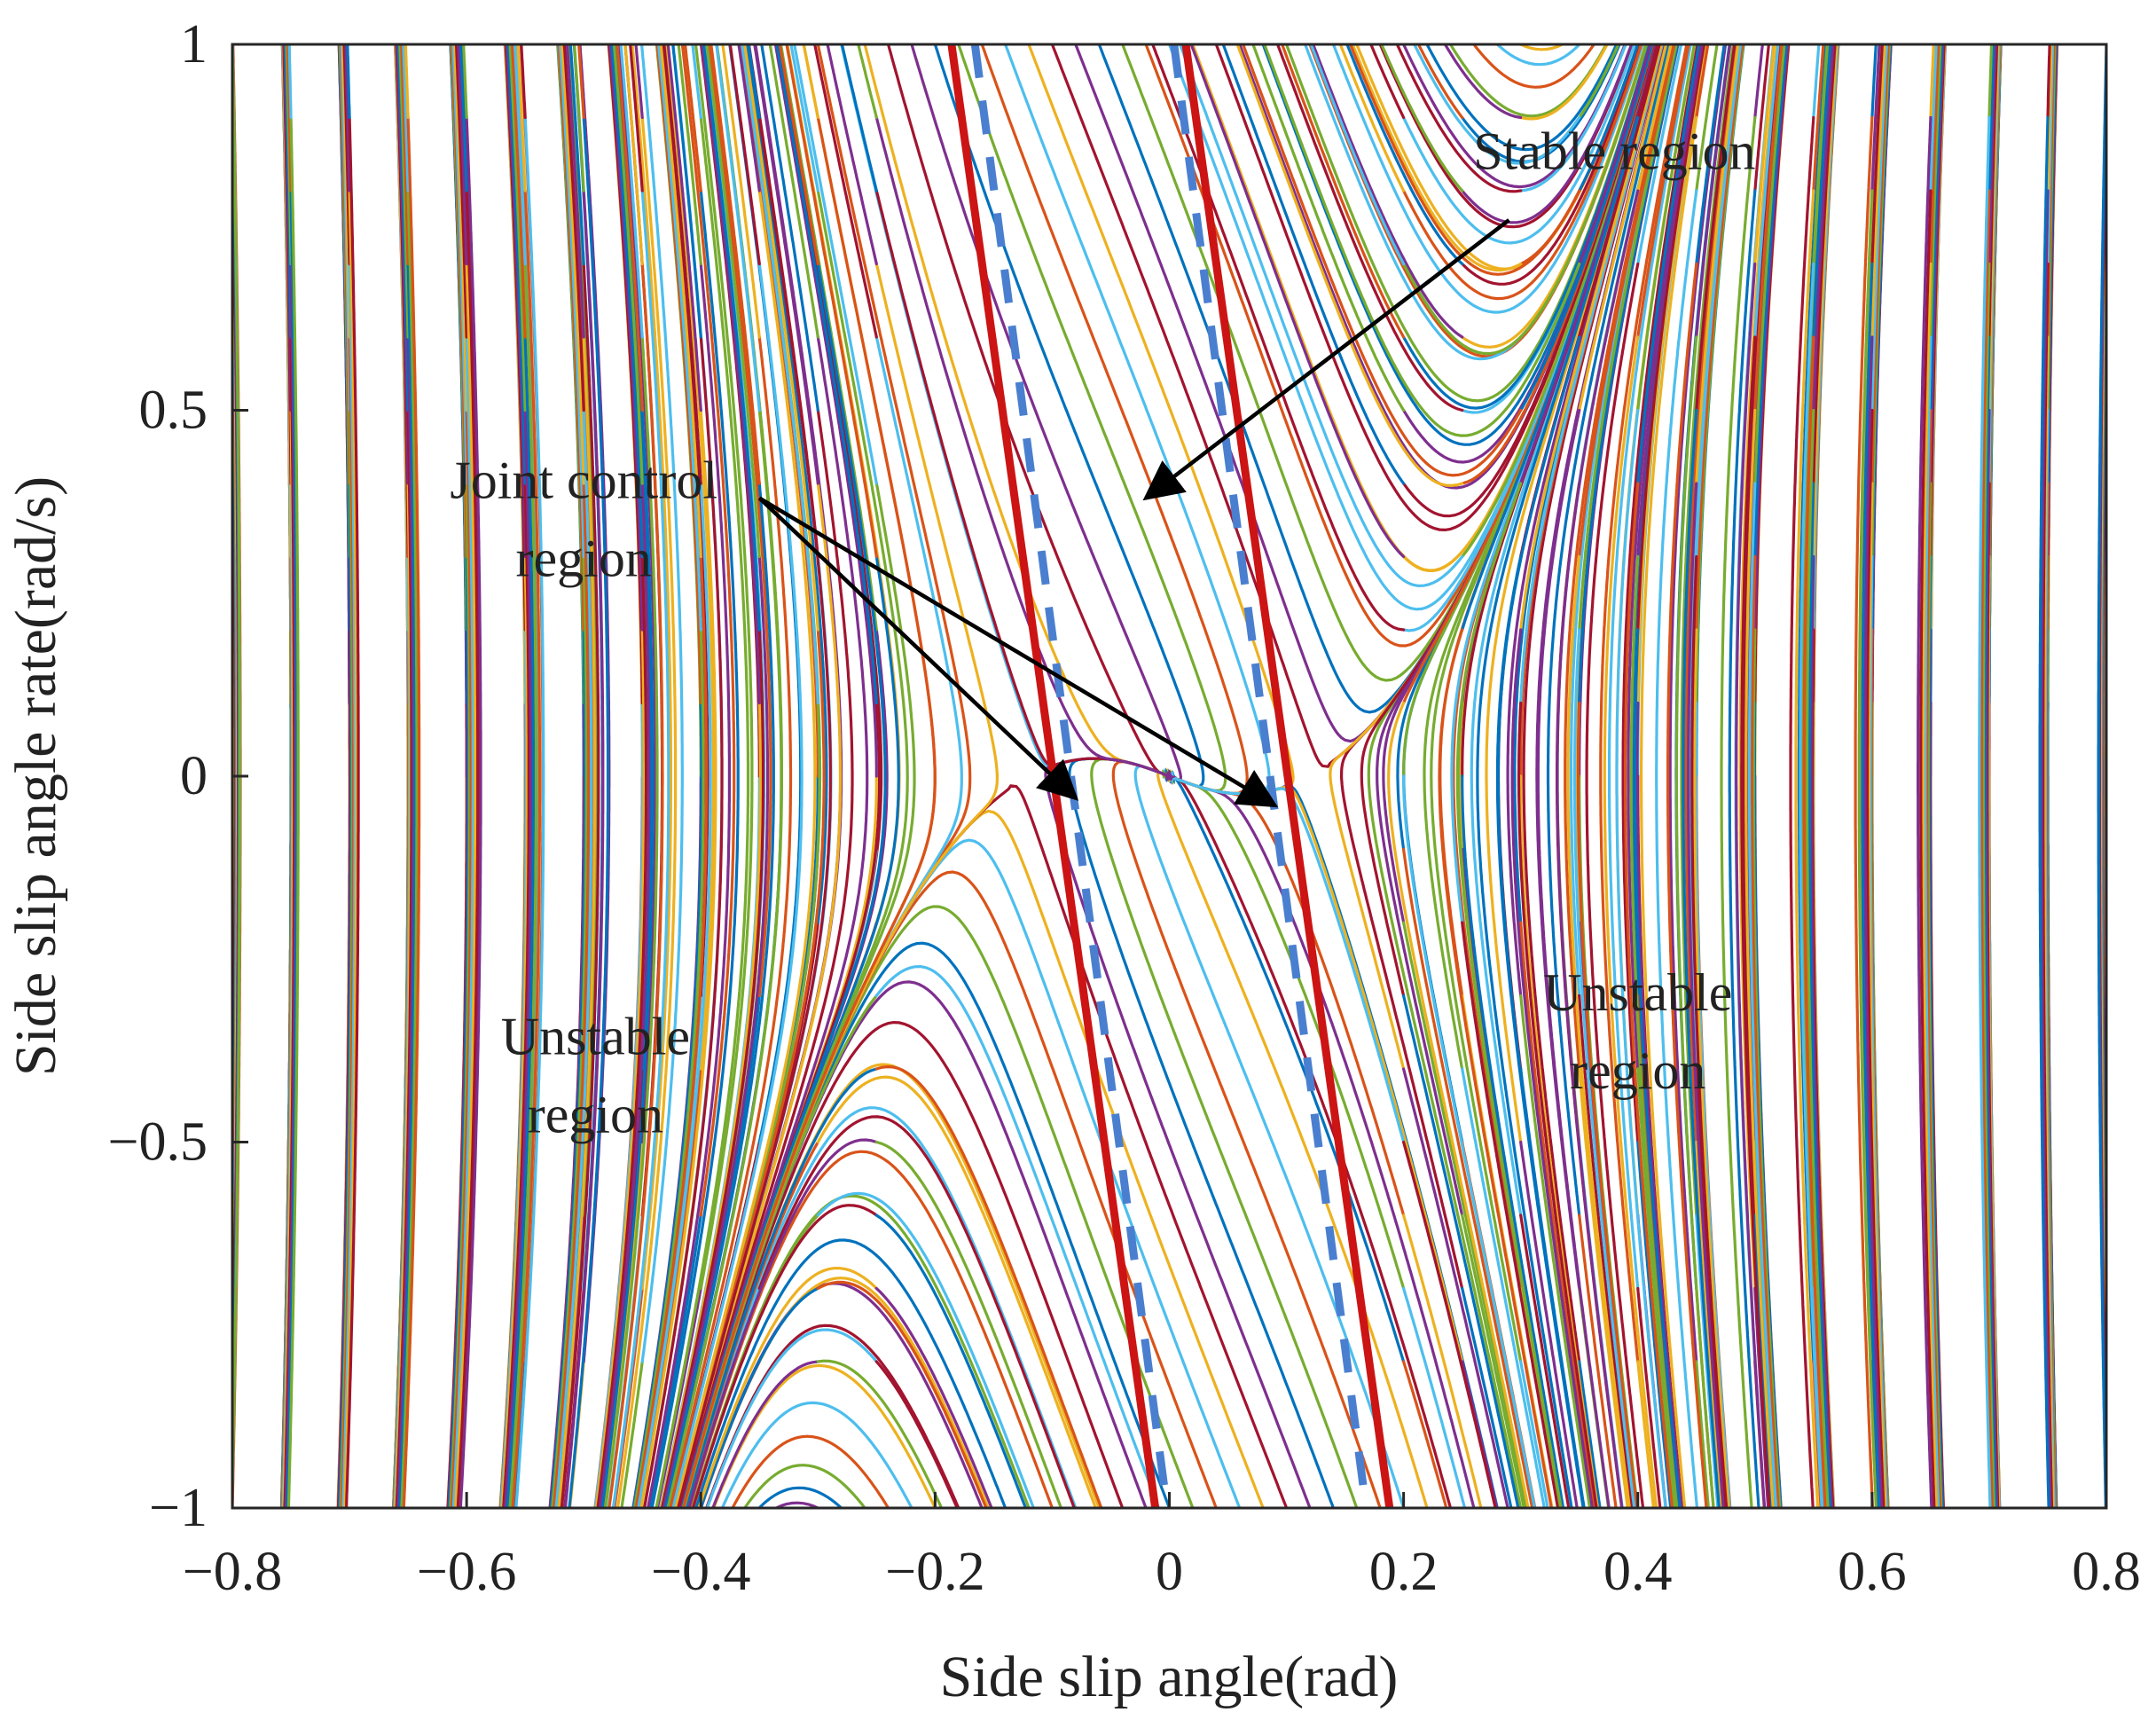  Describe the element at coordinates (2106, 1572) in the screenshot. I see `x-tick-label: 0.8` at that location.